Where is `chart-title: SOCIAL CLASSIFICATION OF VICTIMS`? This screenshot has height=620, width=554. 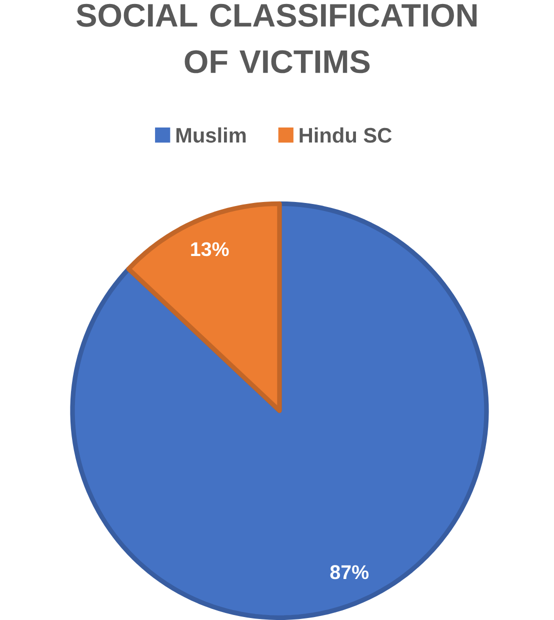 chart-title: SOCIAL CLASSIFICATION OF VICTIMS is located at coordinates (276, 39).